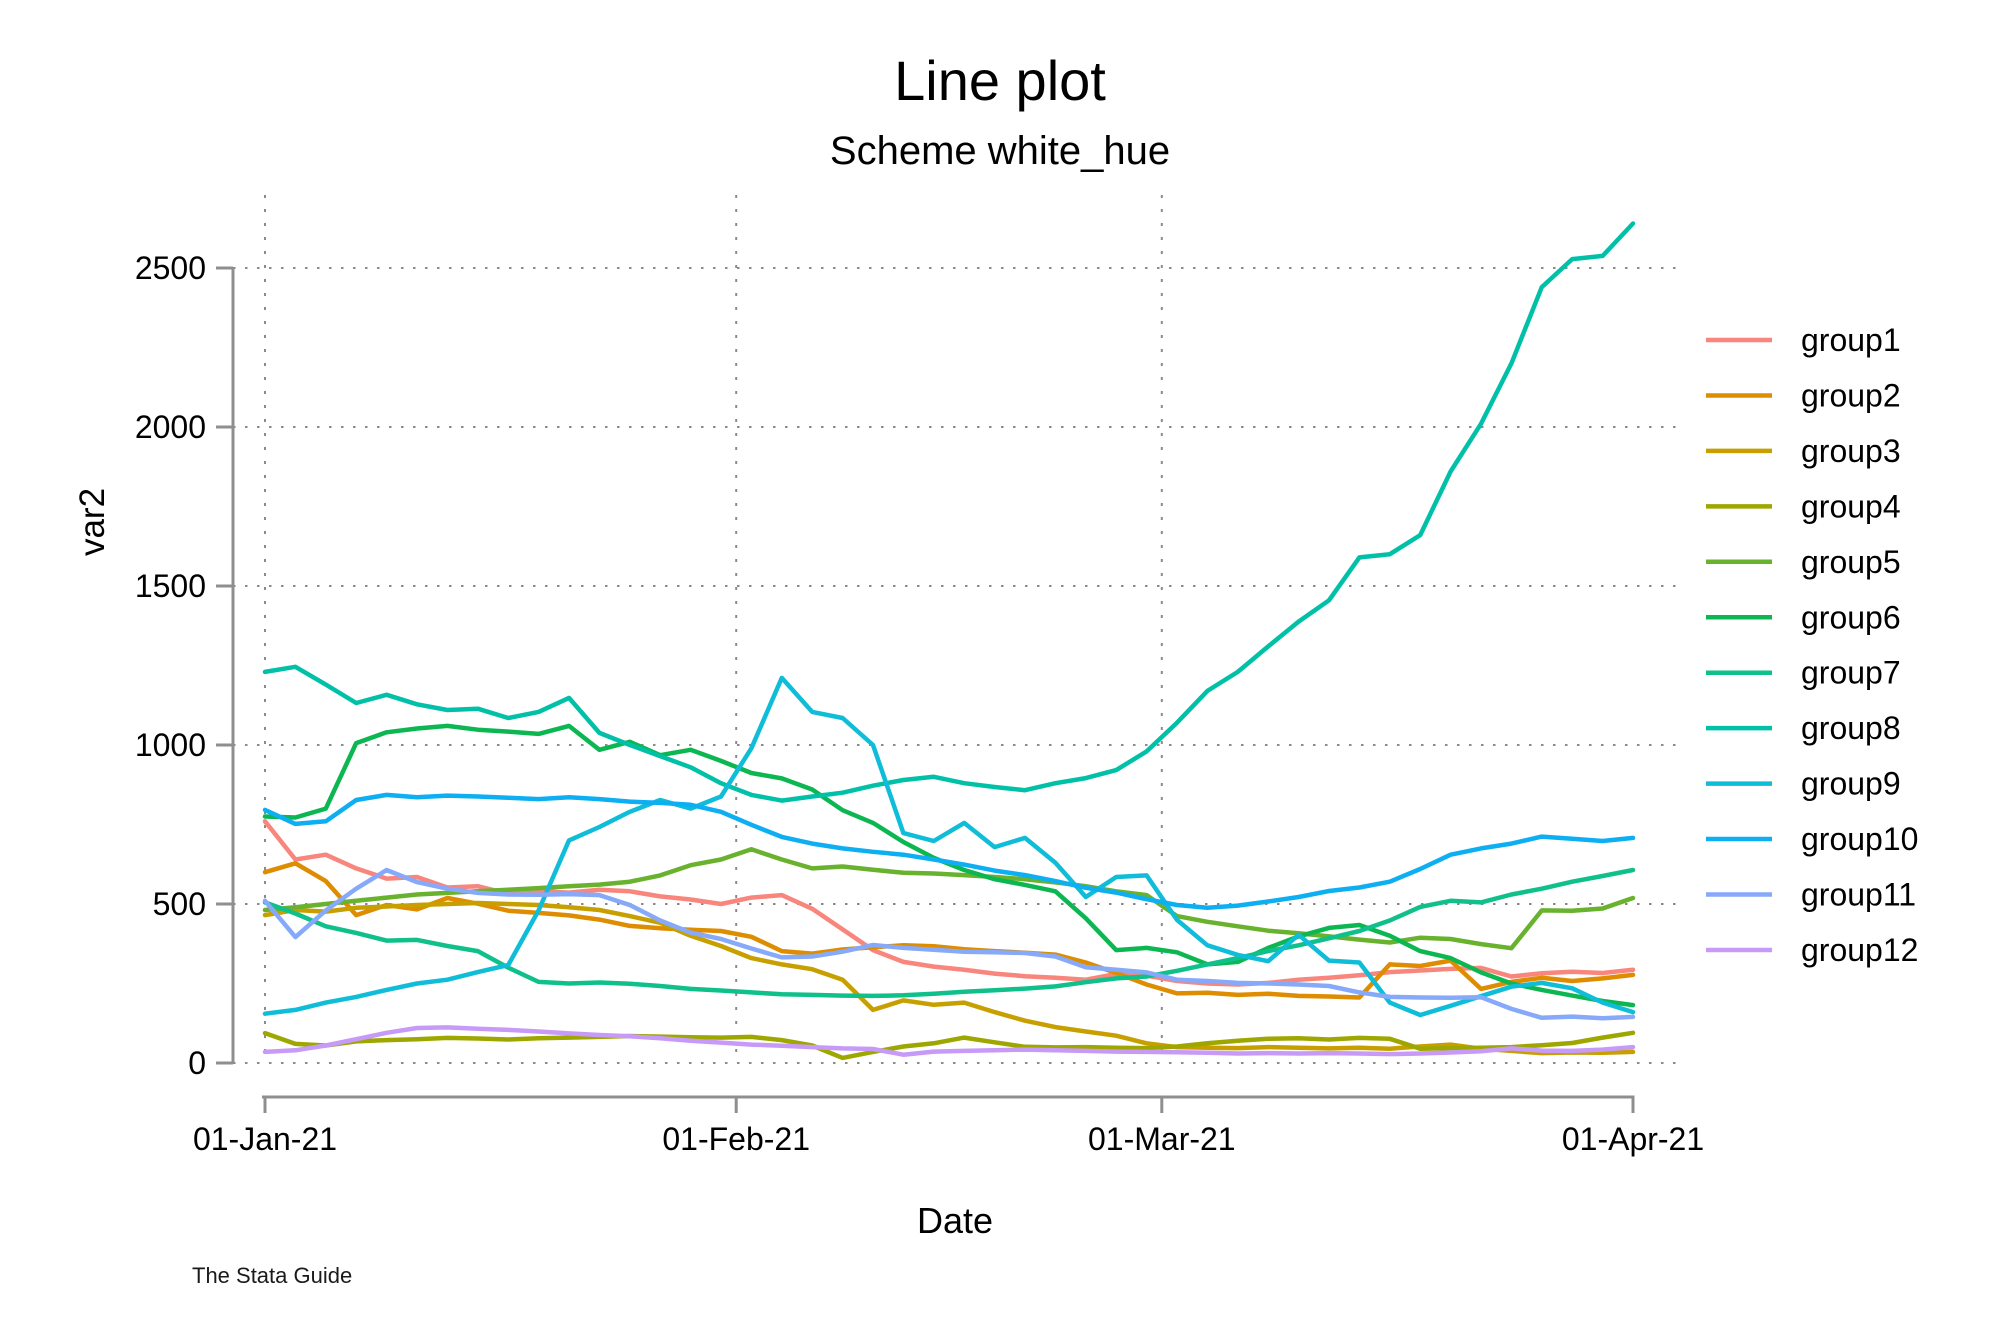 This screenshot has height=1333, width=2000. I want to click on series-line-group5, so click(949, 899).